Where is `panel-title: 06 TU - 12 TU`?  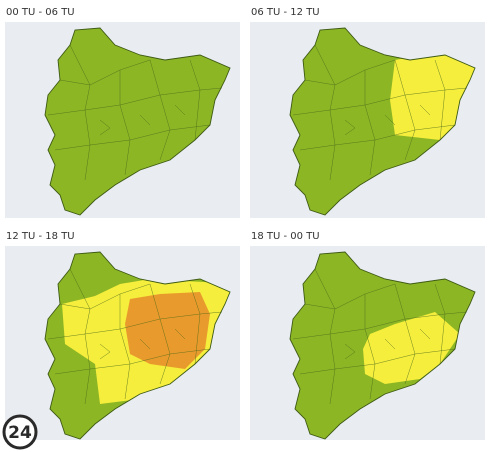 panel-title: 06 TU - 12 TU is located at coordinates (285, 12).